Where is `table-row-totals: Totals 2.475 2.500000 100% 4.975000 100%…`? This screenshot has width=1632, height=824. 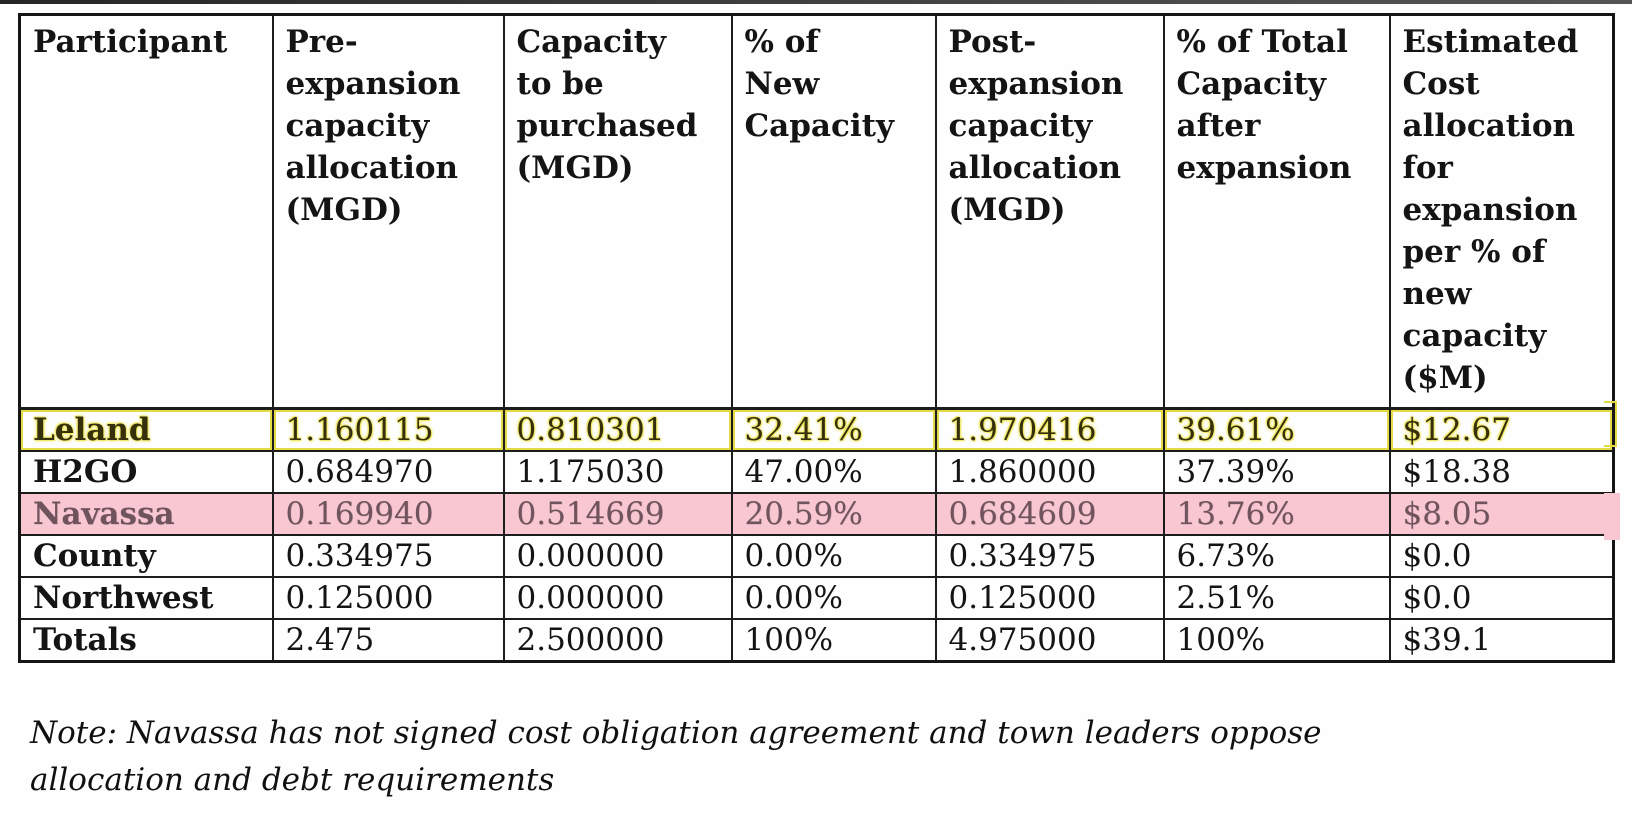 table-row-totals: Totals 2.475 2.500000 100% 4.975000 100%… is located at coordinates (816, 640).